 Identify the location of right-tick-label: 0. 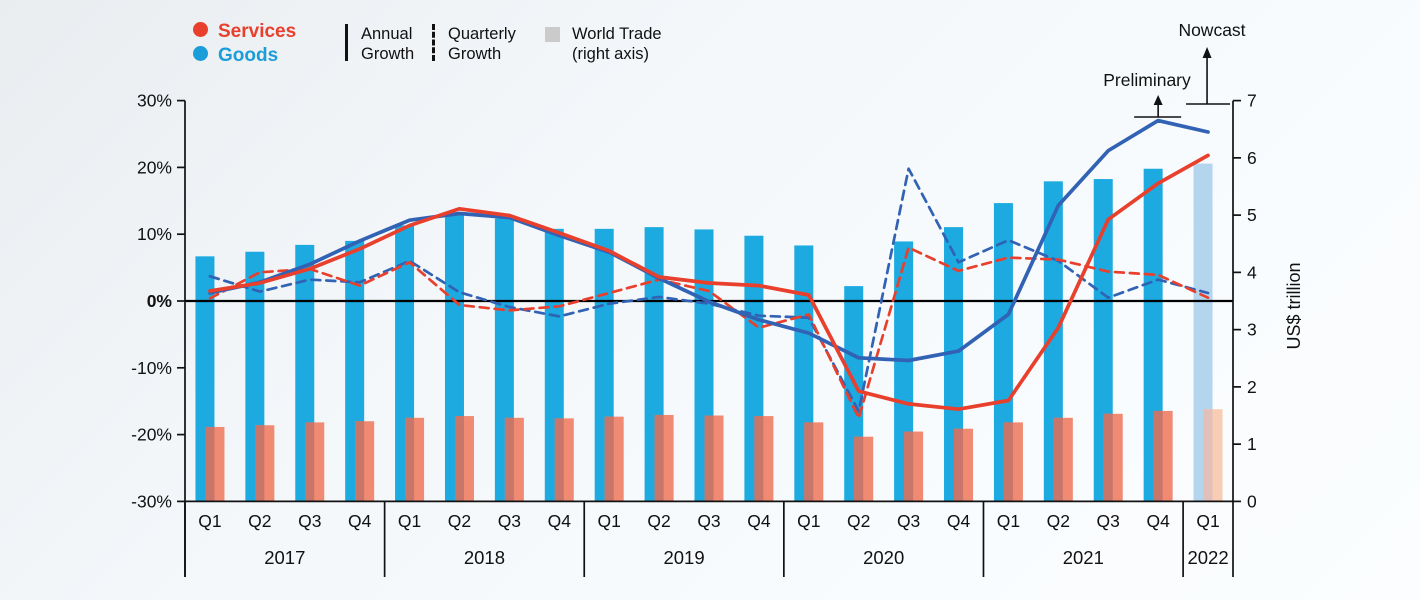
(1252, 501).